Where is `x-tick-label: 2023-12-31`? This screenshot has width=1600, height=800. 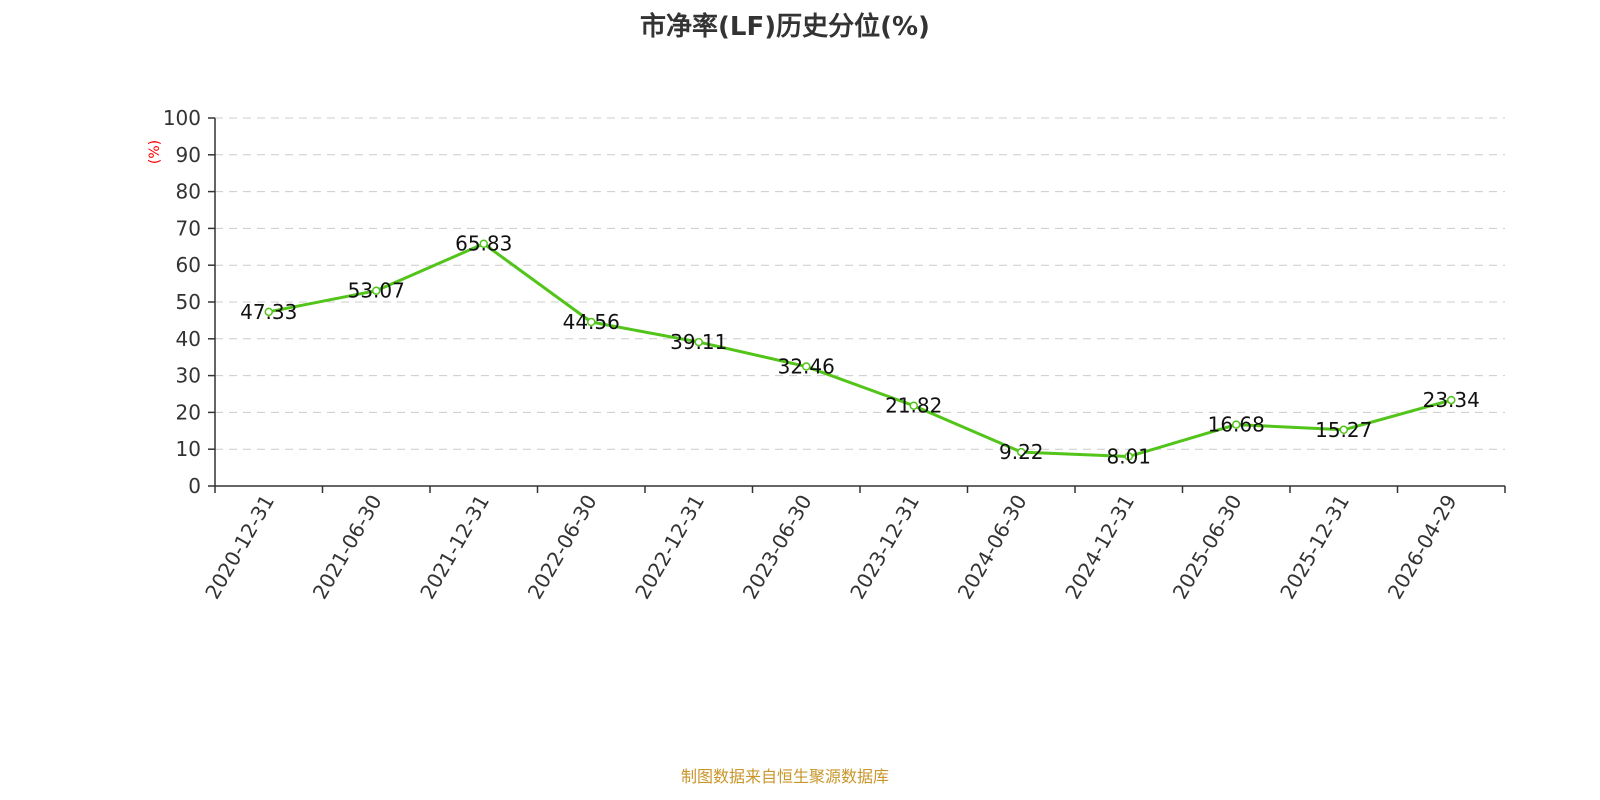
x-tick-label: 2023-12-31 is located at coordinates (884, 547).